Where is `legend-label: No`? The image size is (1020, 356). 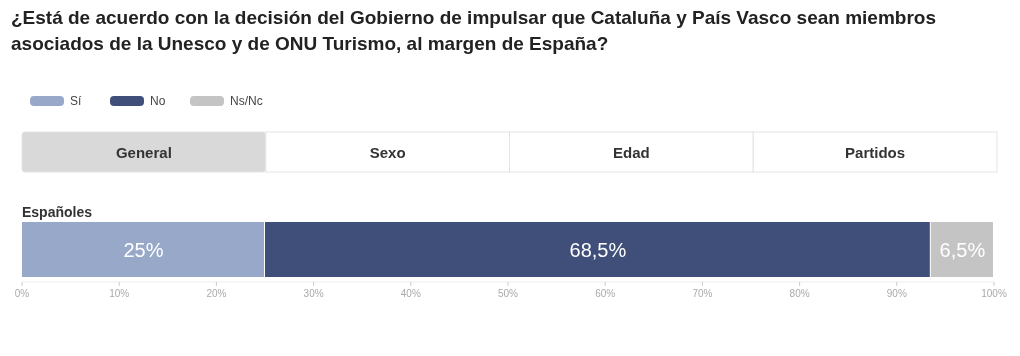
legend-label: No is located at coordinates (158, 101).